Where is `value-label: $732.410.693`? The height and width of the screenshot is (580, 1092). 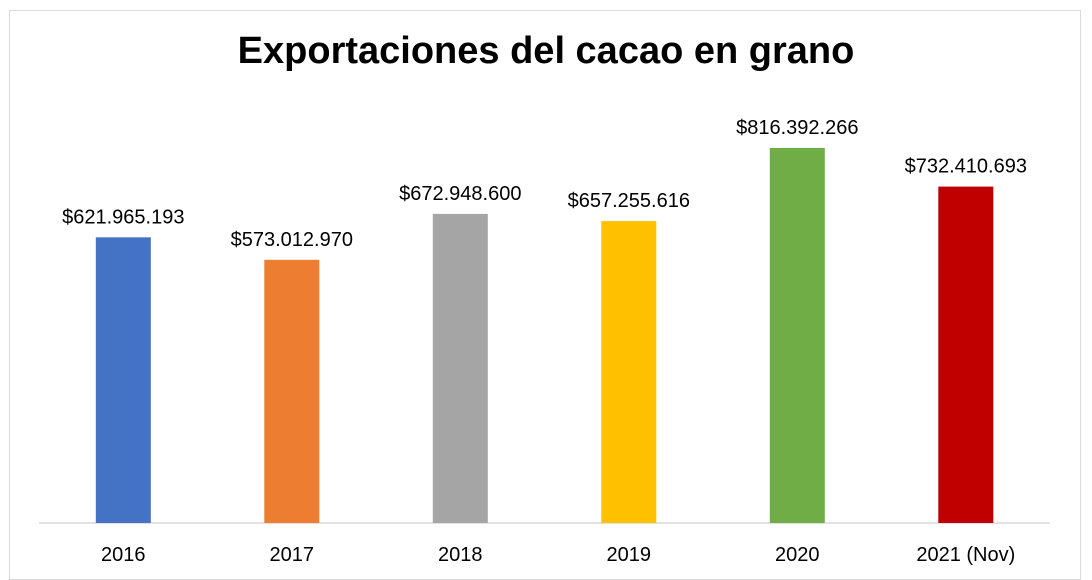 value-label: $732.410.693 is located at coordinates (966, 167).